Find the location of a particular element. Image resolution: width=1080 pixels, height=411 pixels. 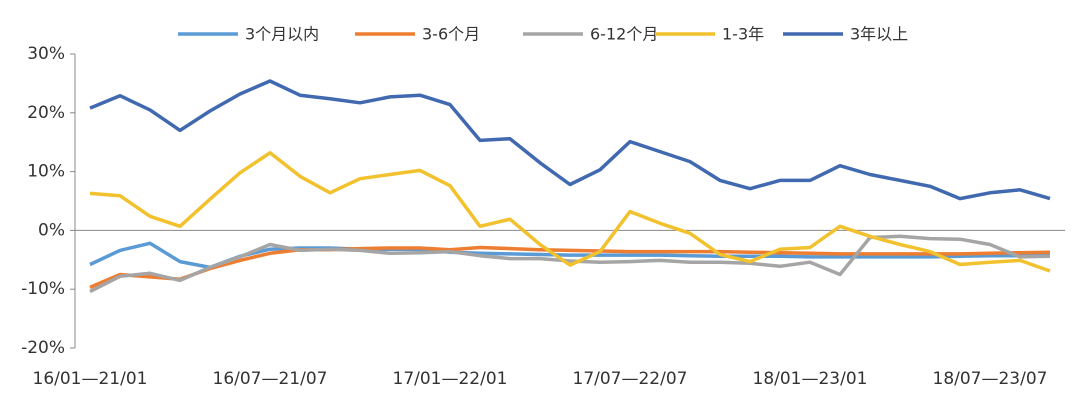

x-tick-label: 16/07—21/07 is located at coordinates (270, 379).